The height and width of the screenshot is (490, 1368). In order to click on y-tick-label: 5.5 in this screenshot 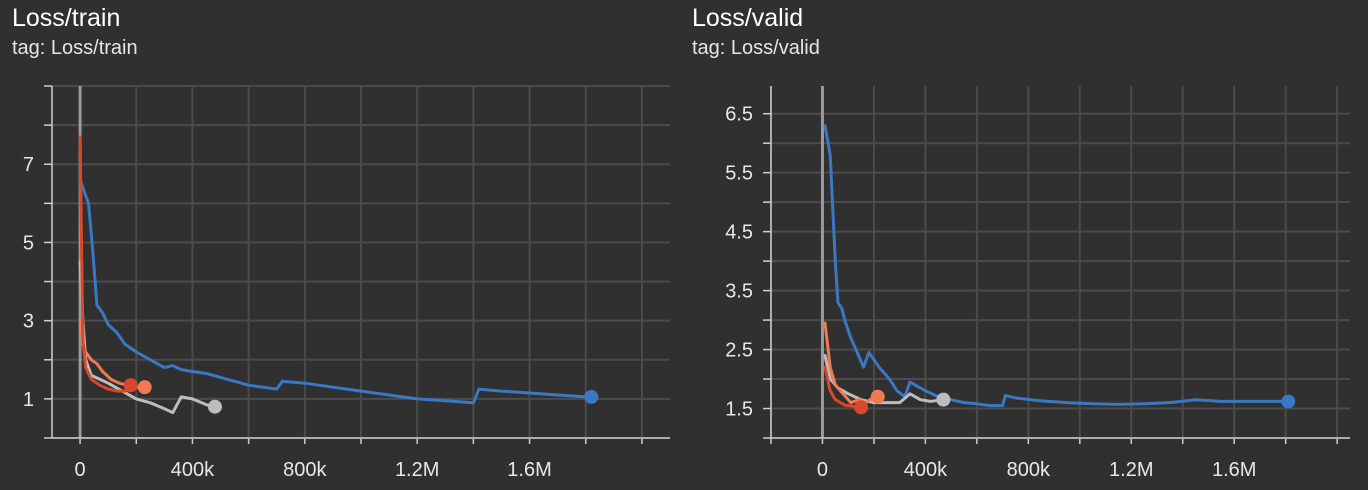, I will do `click(739, 174)`.